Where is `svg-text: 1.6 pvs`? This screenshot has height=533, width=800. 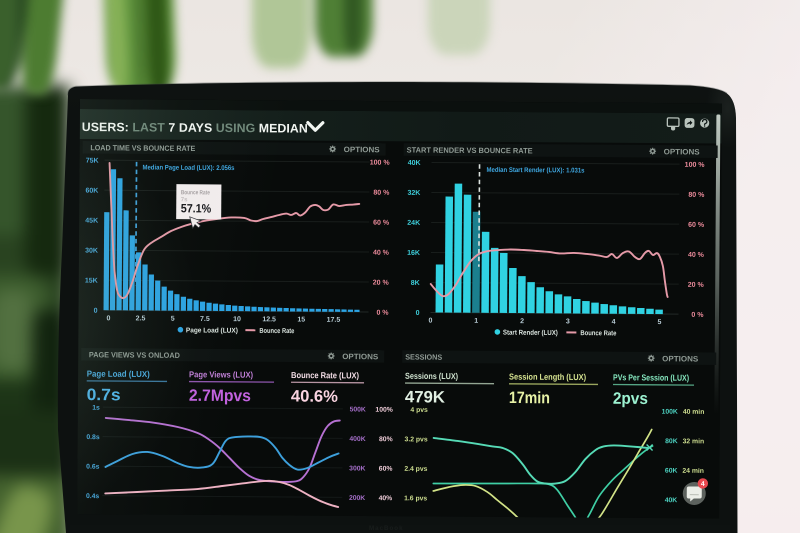
svg-text: 1.6 pvs is located at coordinates (415, 498).